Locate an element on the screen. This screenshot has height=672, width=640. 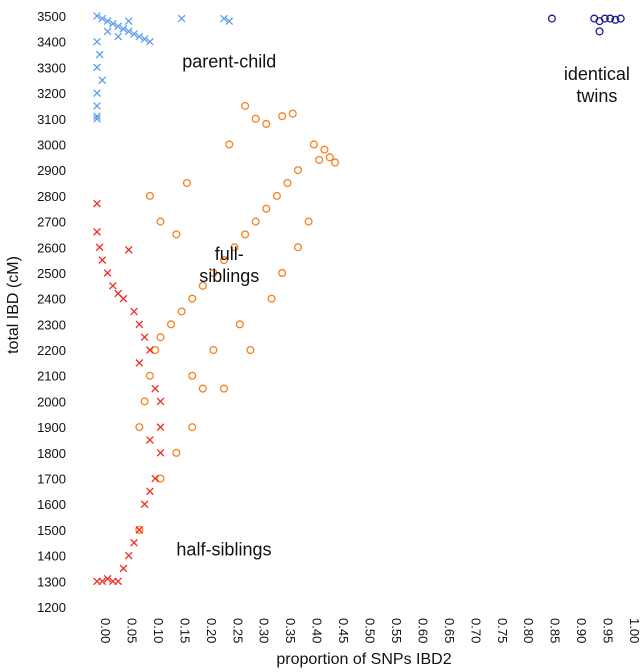
y-tick-label: 2800 is located at coordinates (51, 196).